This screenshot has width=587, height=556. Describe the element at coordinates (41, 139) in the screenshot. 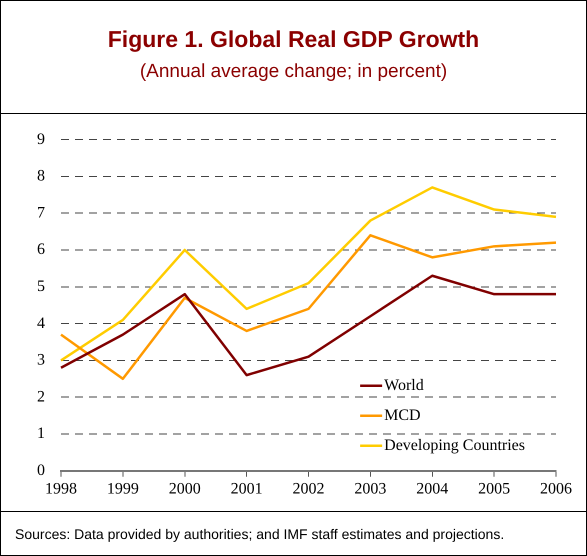

I see `y-tick-label: 9` at that location.